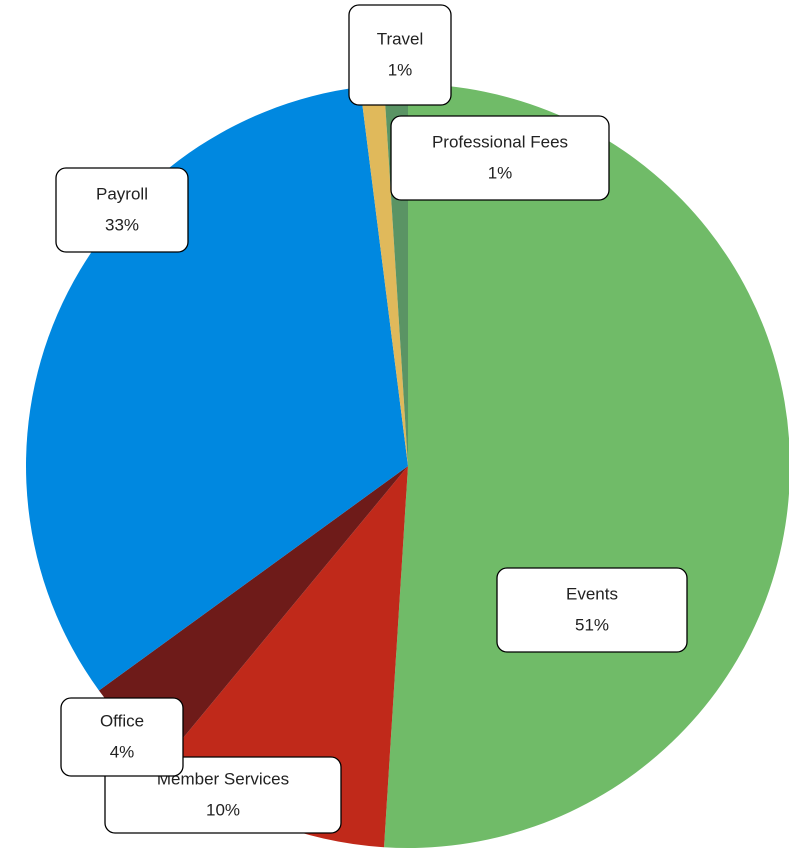 This screenshot has width=789, height=862. Describe the element at coordinates (122, 751) in the screenshot. I see `label-value: 4%` at that location.